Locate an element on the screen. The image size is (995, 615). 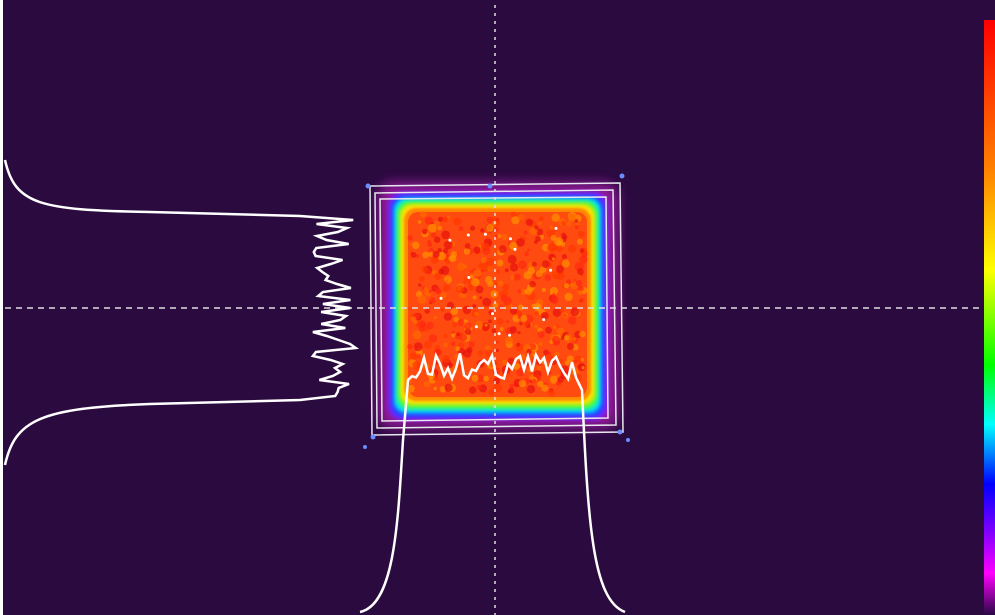
horizontal-profile is located at coordinates (492, 482).